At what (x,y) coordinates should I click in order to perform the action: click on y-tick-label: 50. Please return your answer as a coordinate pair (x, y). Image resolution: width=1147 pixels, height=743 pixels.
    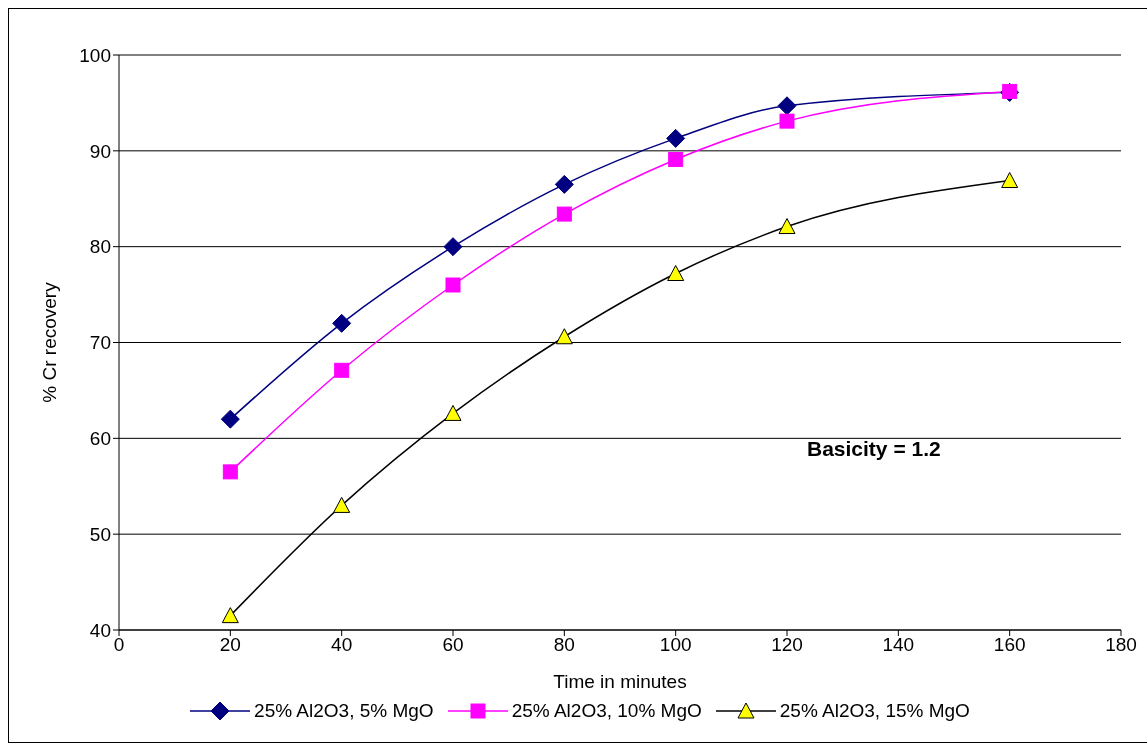
    Looking at the image, I should click on (100, 534).